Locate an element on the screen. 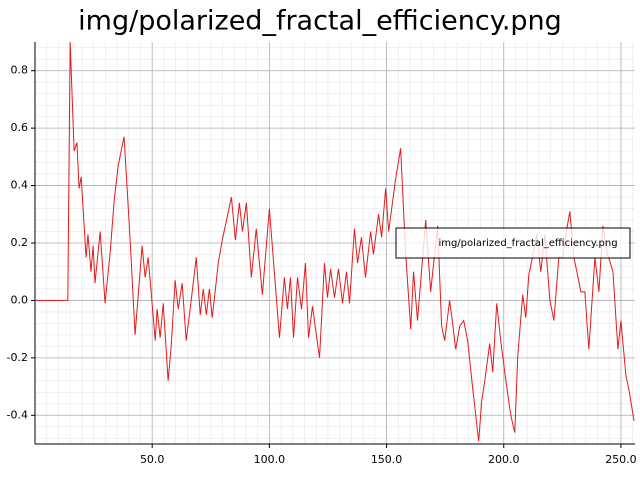  y-tick-label: 0.6 is located at coordinates (20, 127).